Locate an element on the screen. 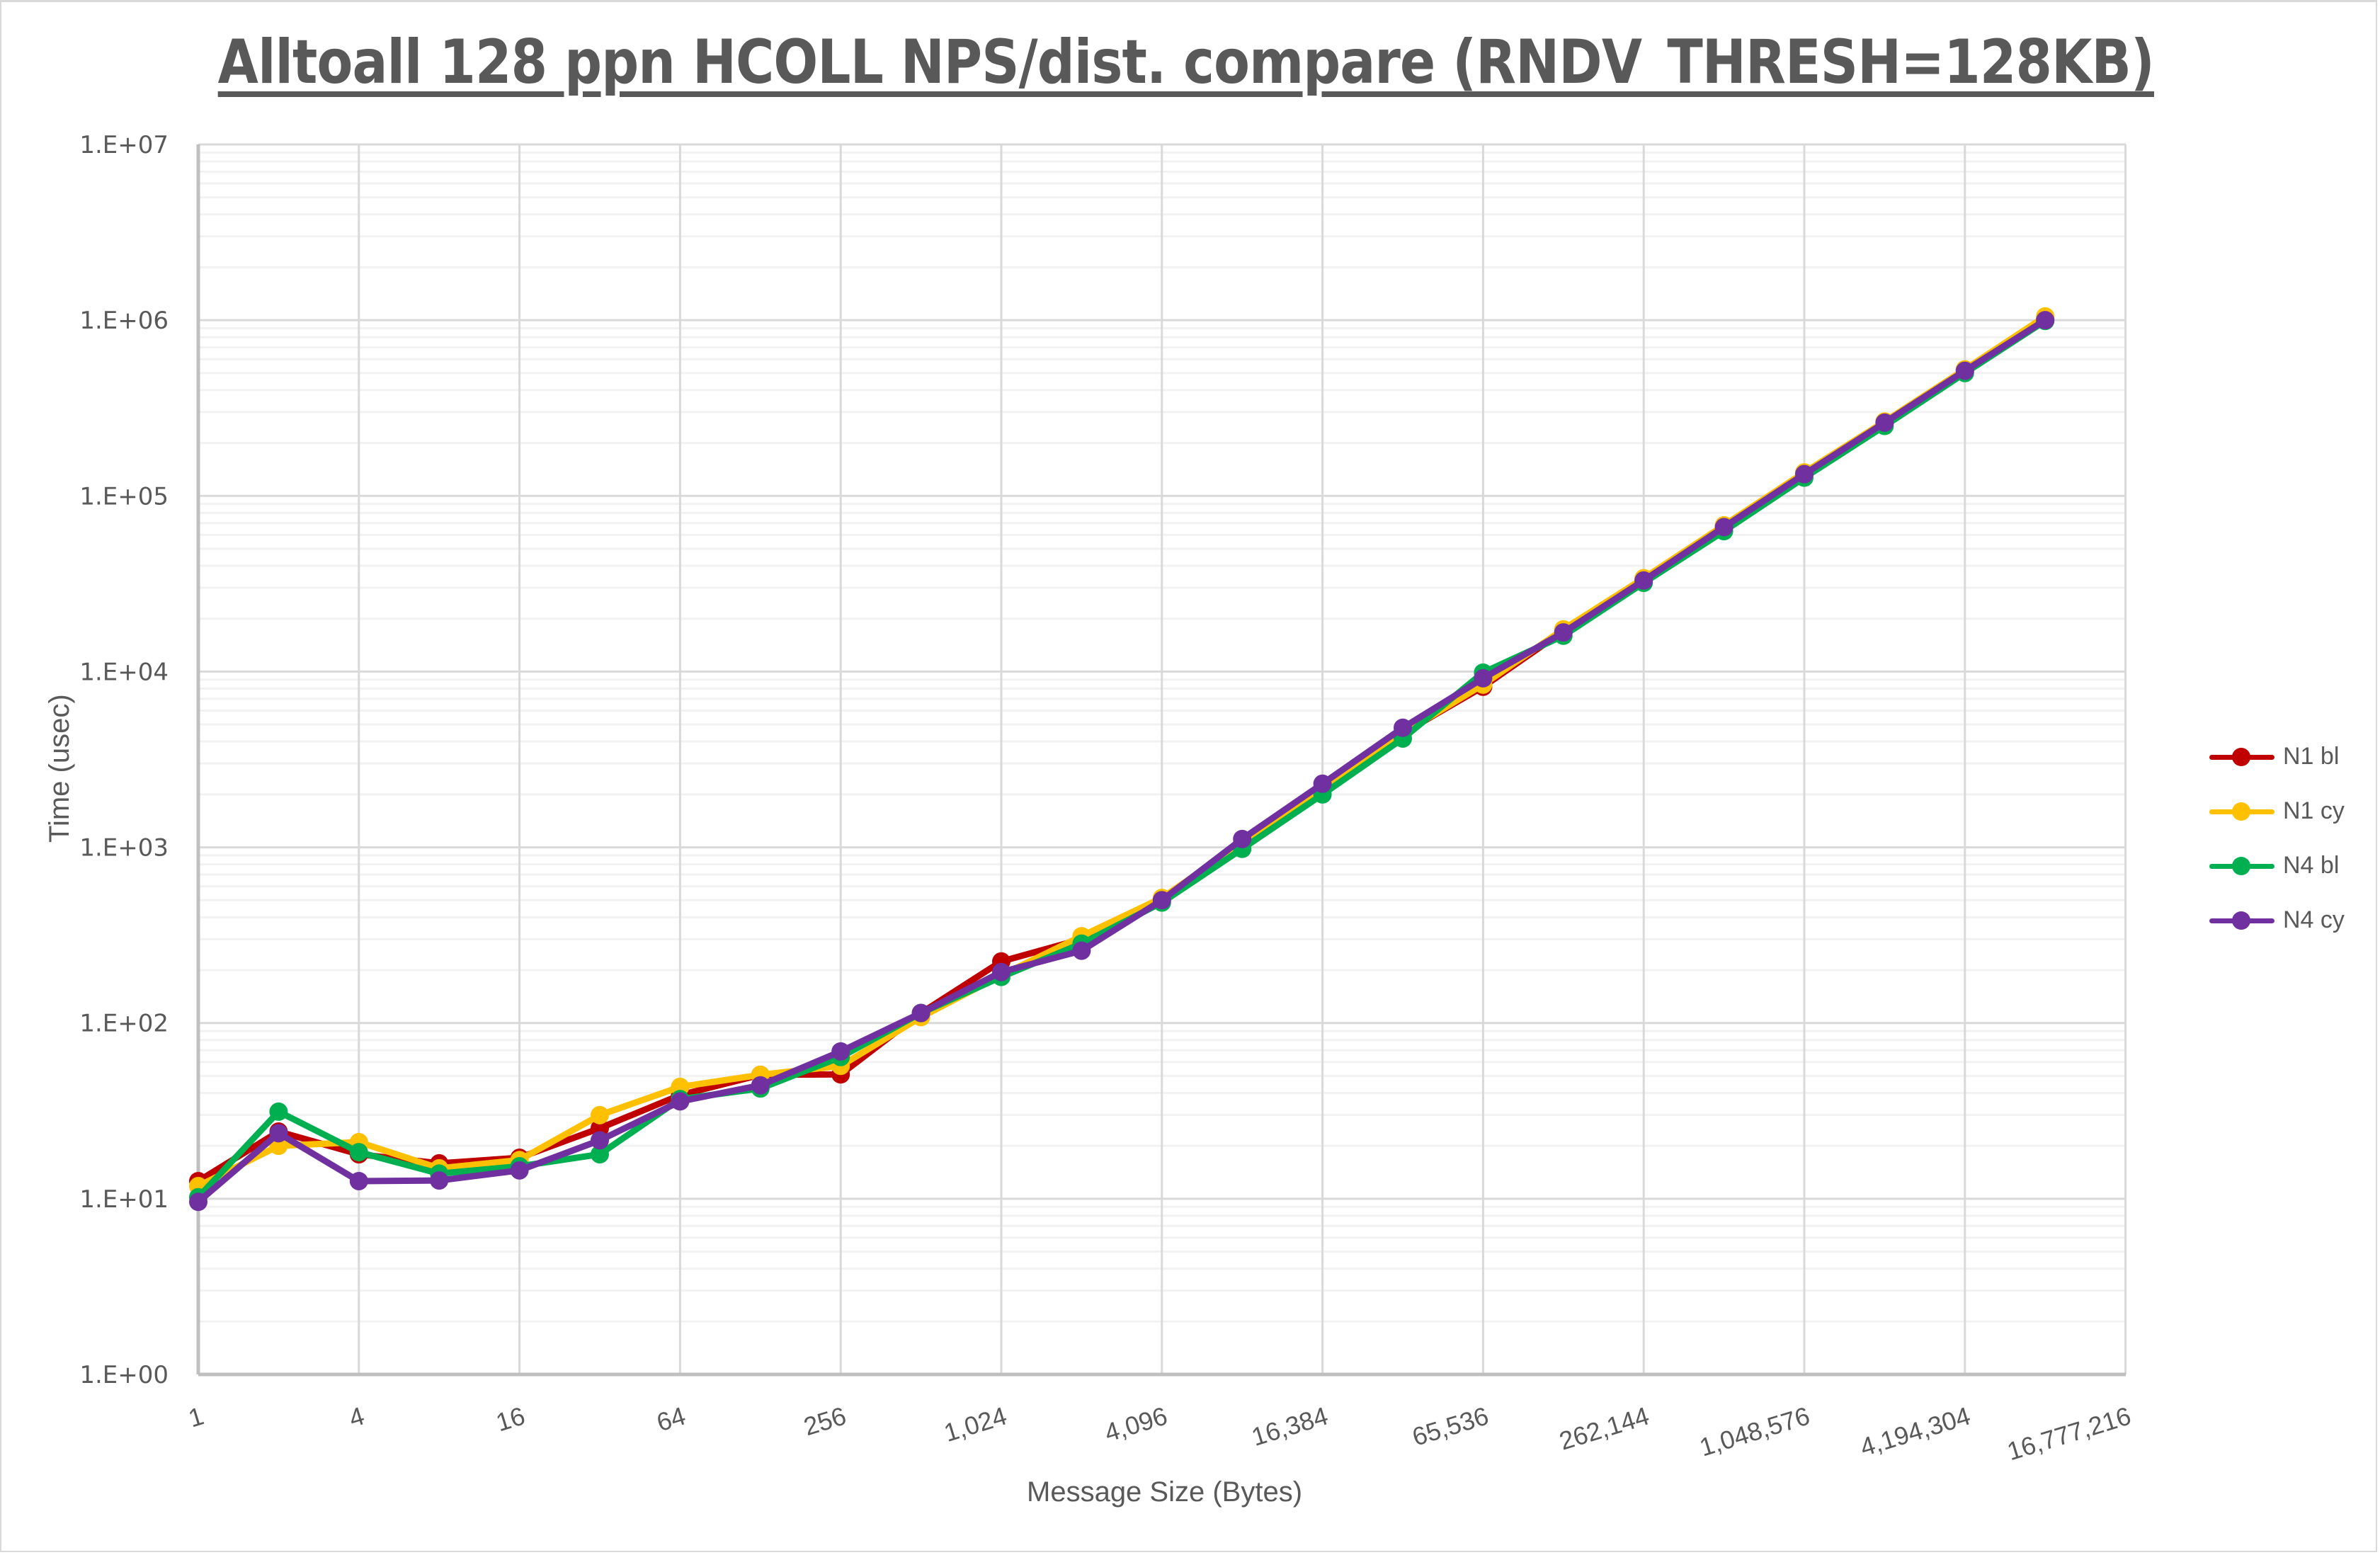 The width and height of the screenshot is (2380, 1555). y-axis-label: Time (usec) is located at coordinates (59, 768).